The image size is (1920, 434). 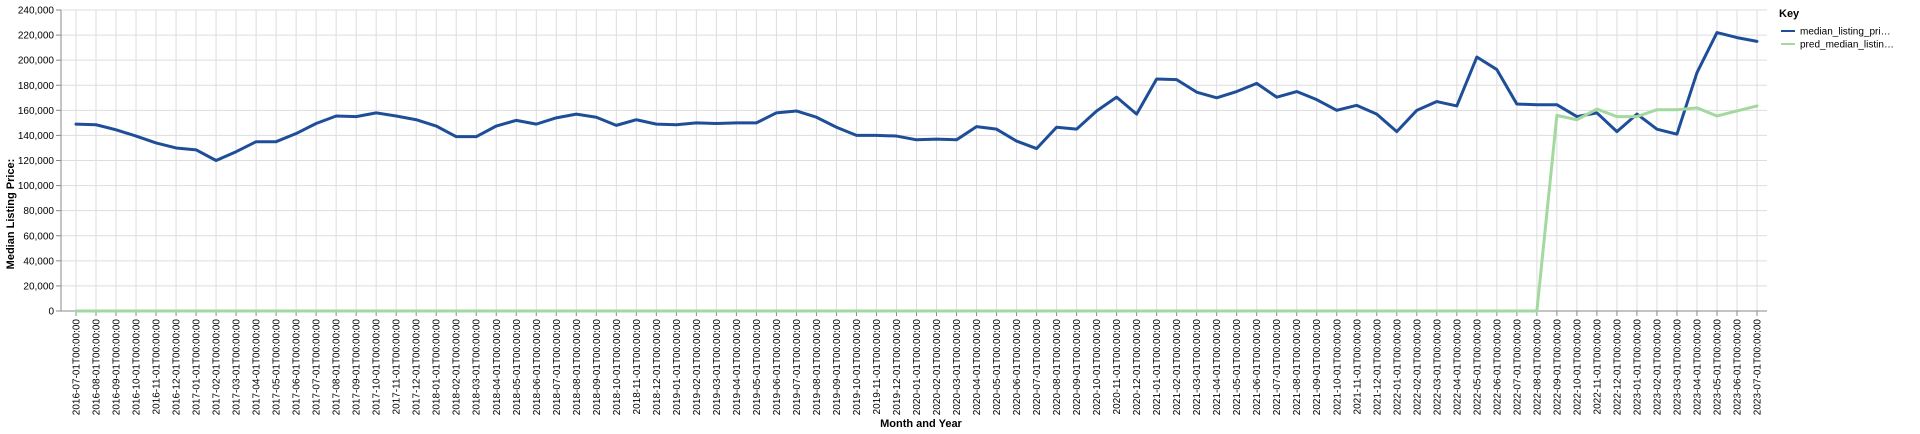 I want to click on x-tick-label: 2019-04-01T00:00:00, so click(x=737, y=367).